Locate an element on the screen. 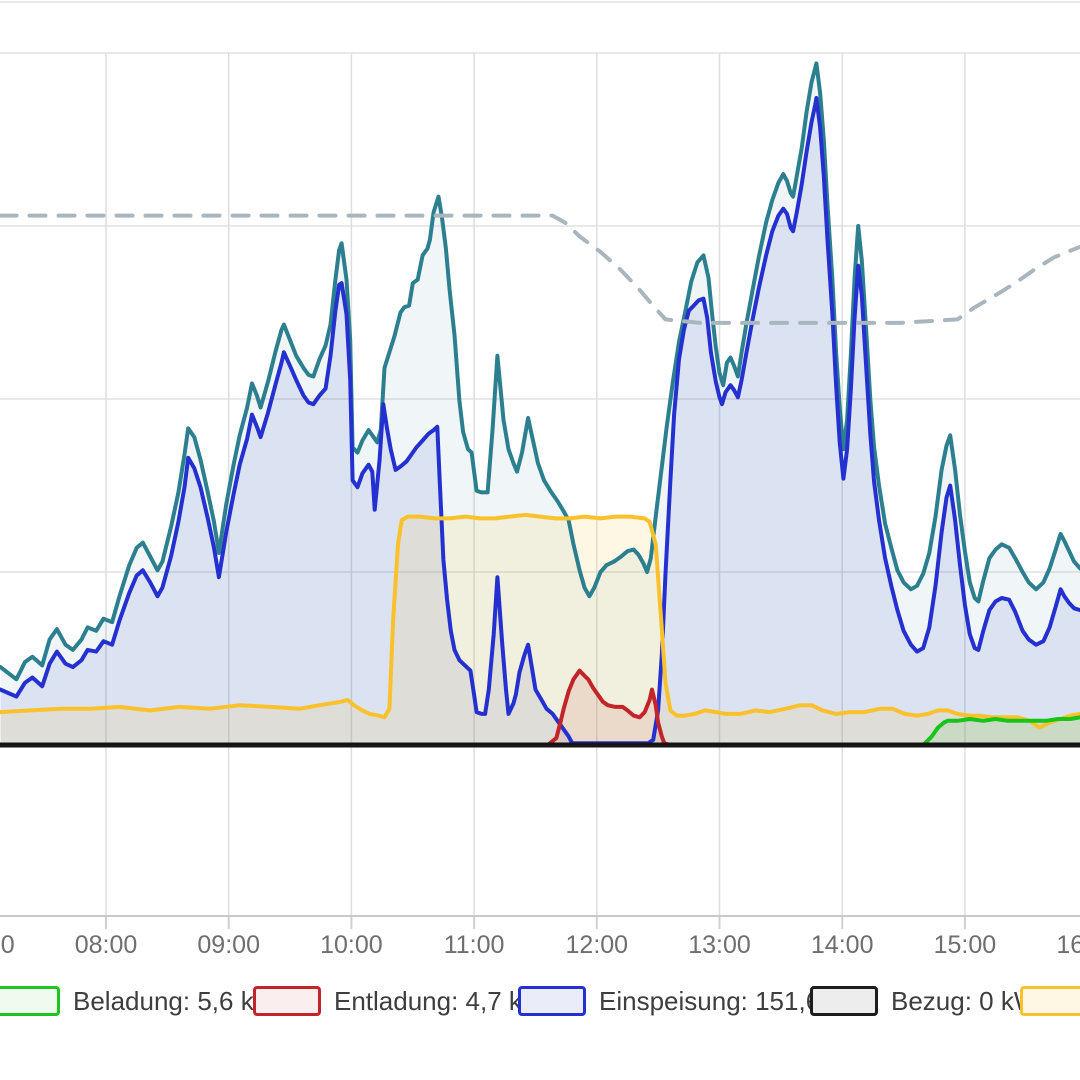 The image size is (1080, 1080). bezug-swatch-icon is located at coordinates (844, 1001).